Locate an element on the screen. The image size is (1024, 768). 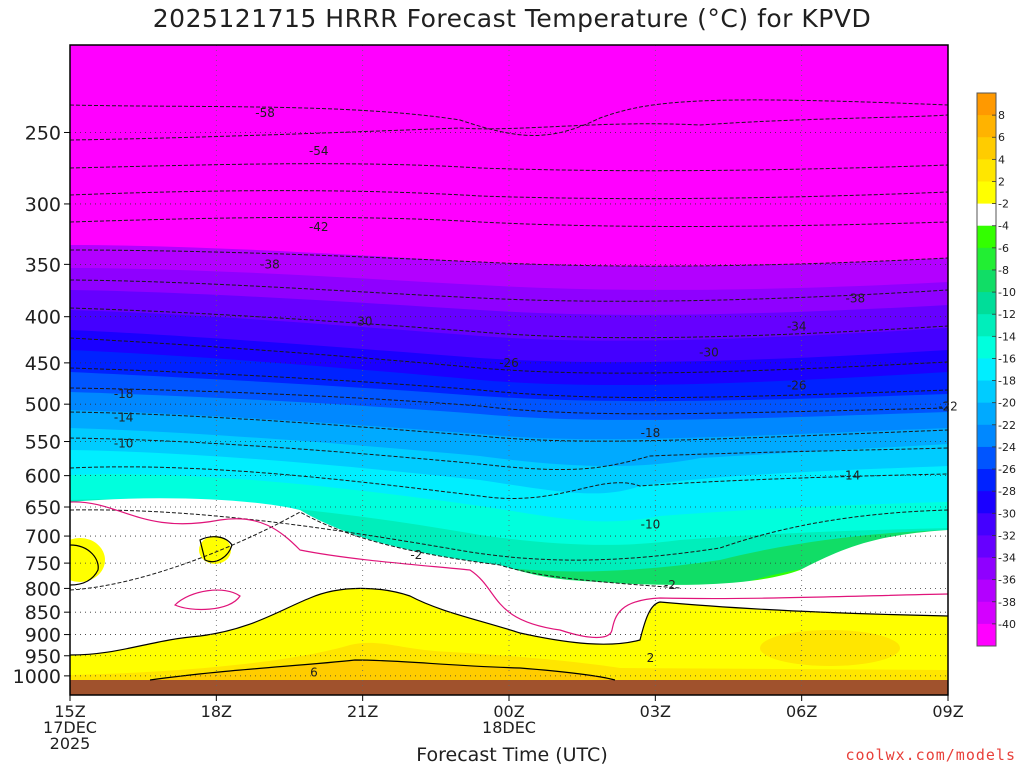
colorbar-label: -12 is located at coordinates (1007, 314).